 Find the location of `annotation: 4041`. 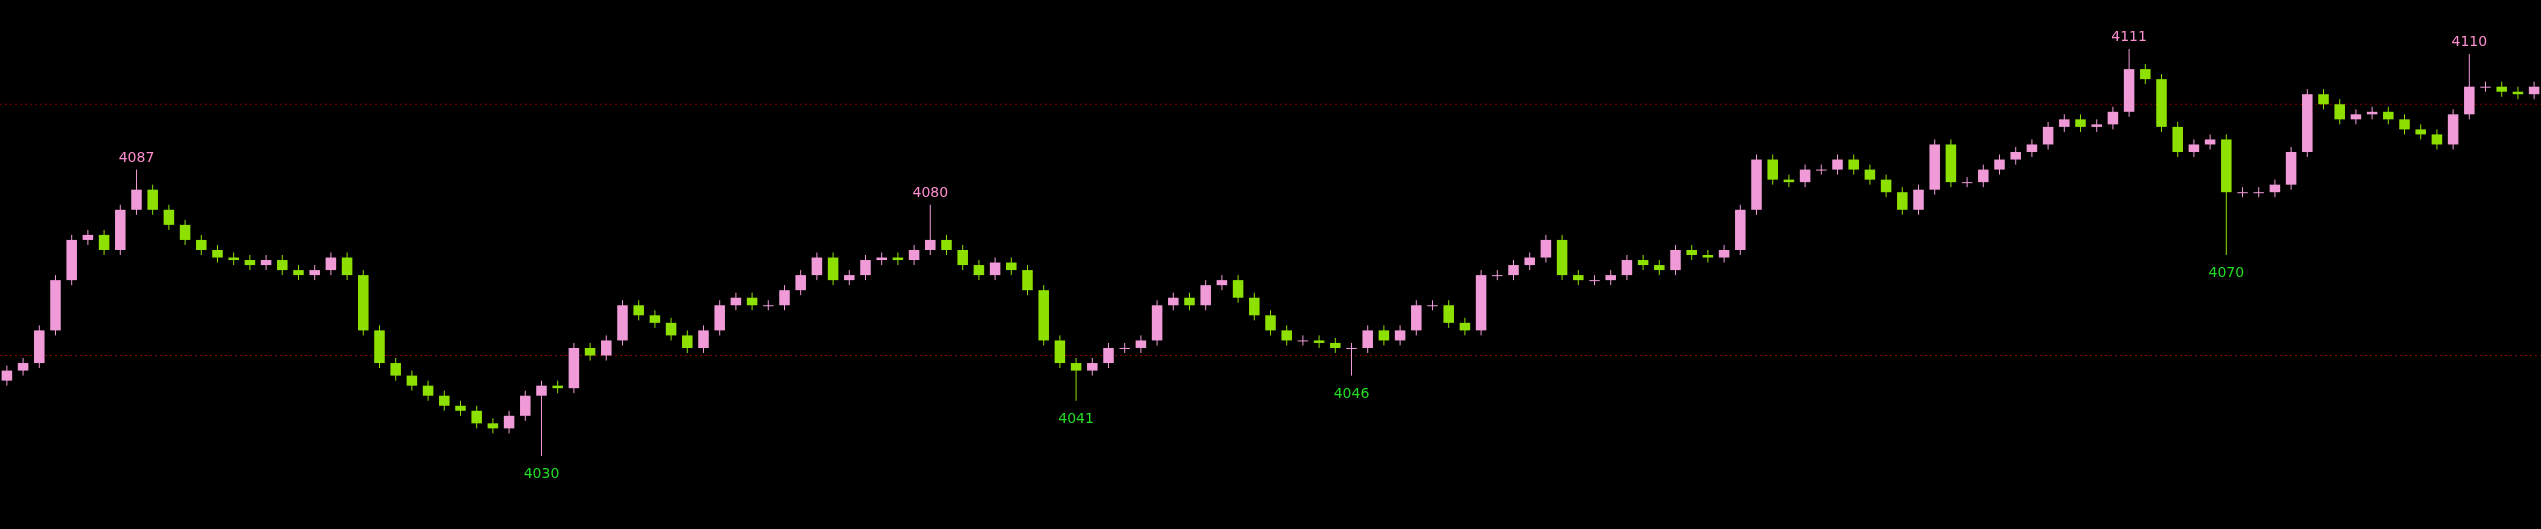

annotation: 4041 is located at coordinates (1076, 417).